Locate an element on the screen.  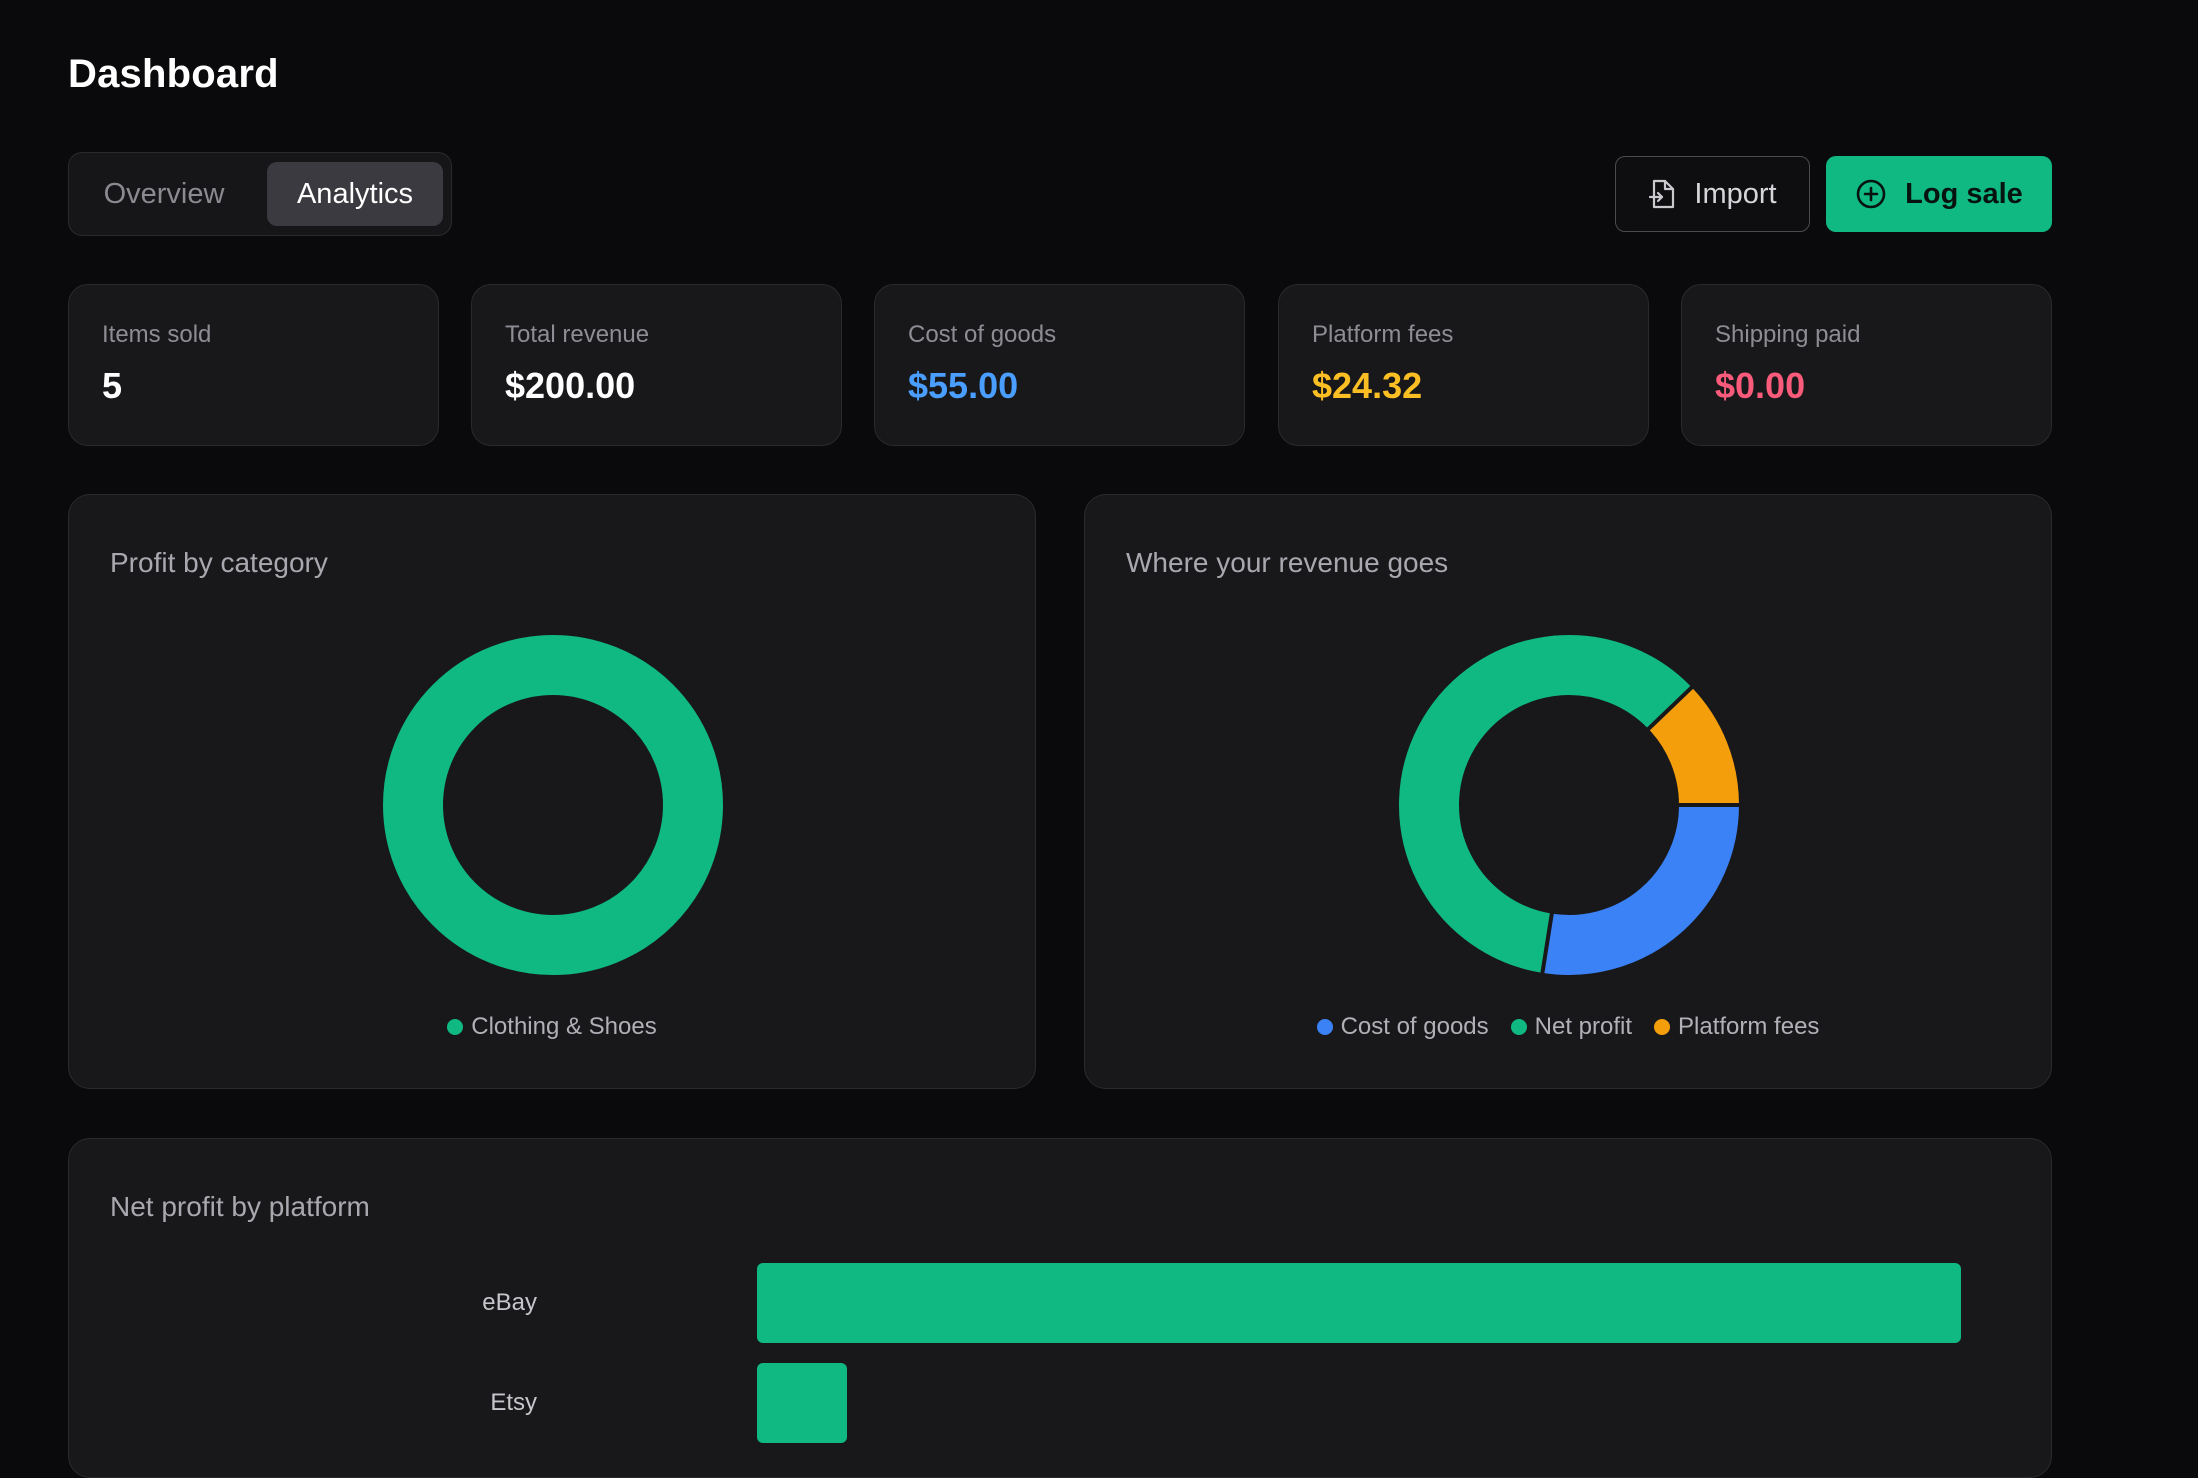
chart-legend: Clothing & Shoes is located at coordinates (552, 1027).